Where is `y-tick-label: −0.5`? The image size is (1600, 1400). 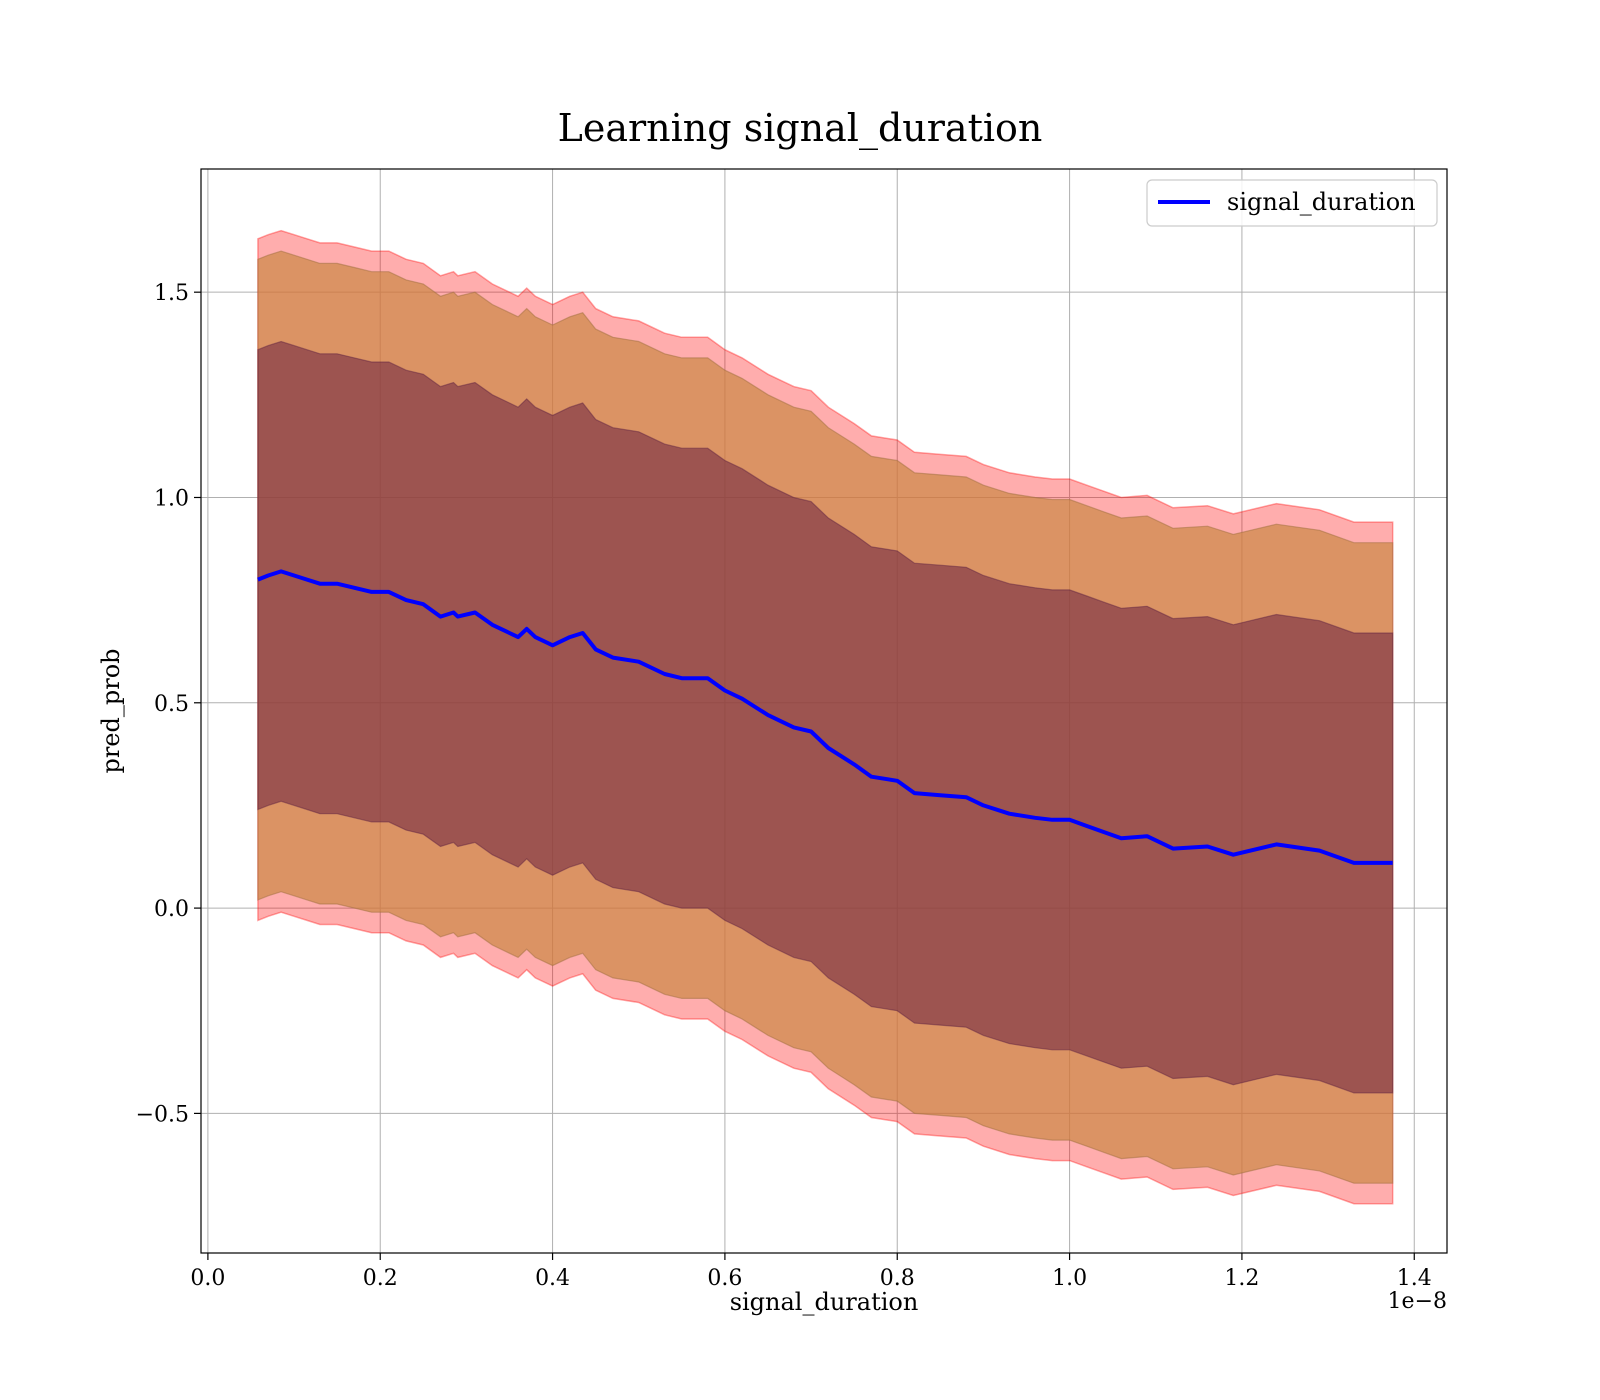
y-tick-label: −0.5 is located at coordinates (162, 1114).